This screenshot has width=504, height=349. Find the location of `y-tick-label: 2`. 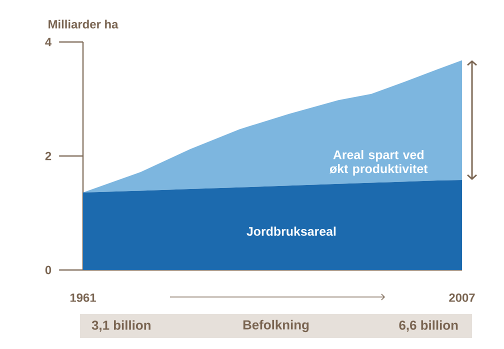

y-tick-label: 2 is located at coordinates (48, 156).